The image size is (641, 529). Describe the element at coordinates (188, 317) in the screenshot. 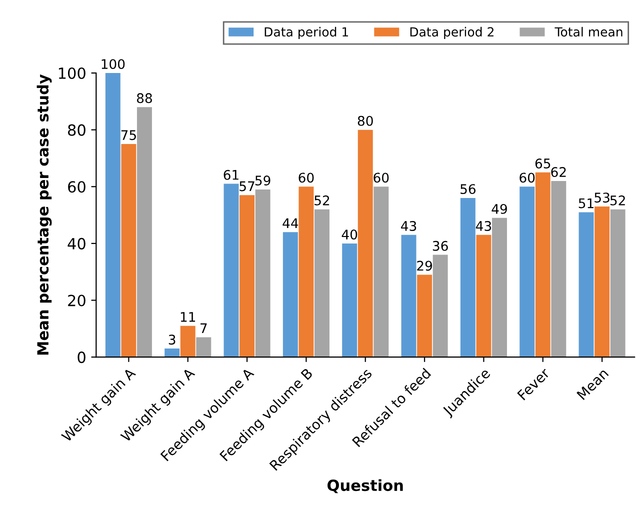

I see `data-label: 11` at that location.